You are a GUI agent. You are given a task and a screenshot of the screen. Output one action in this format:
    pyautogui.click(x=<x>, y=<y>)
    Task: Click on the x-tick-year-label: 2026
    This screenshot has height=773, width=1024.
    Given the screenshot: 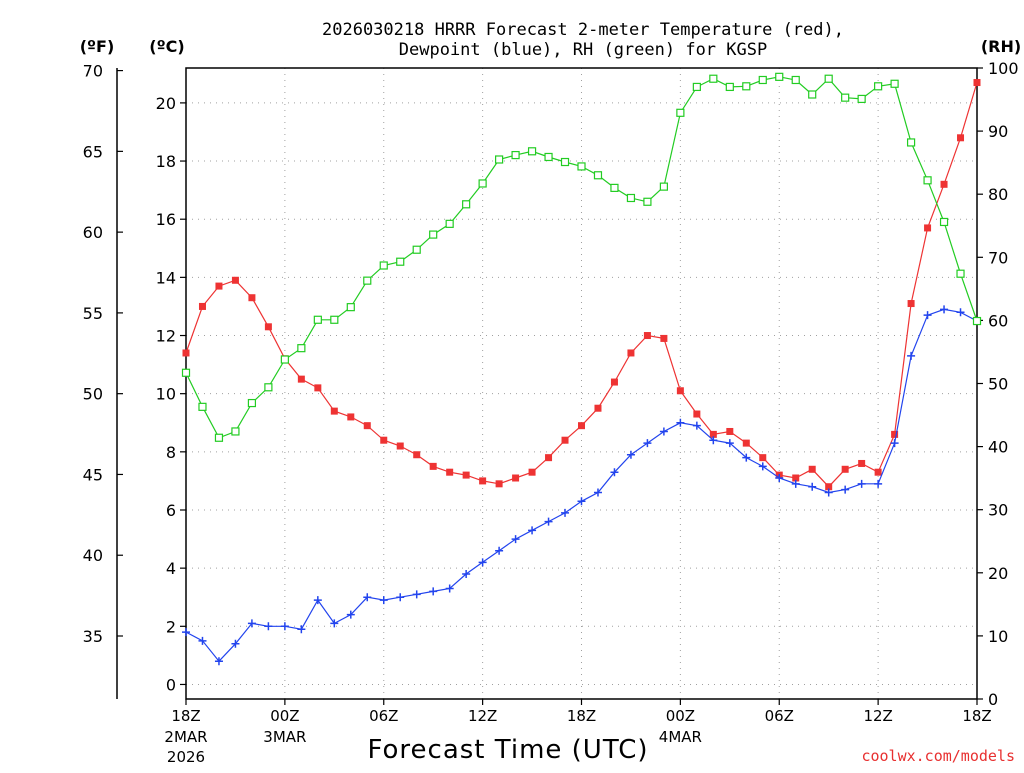 What is the action you would take?
    pyautogui.click(x=186, y=757)
    